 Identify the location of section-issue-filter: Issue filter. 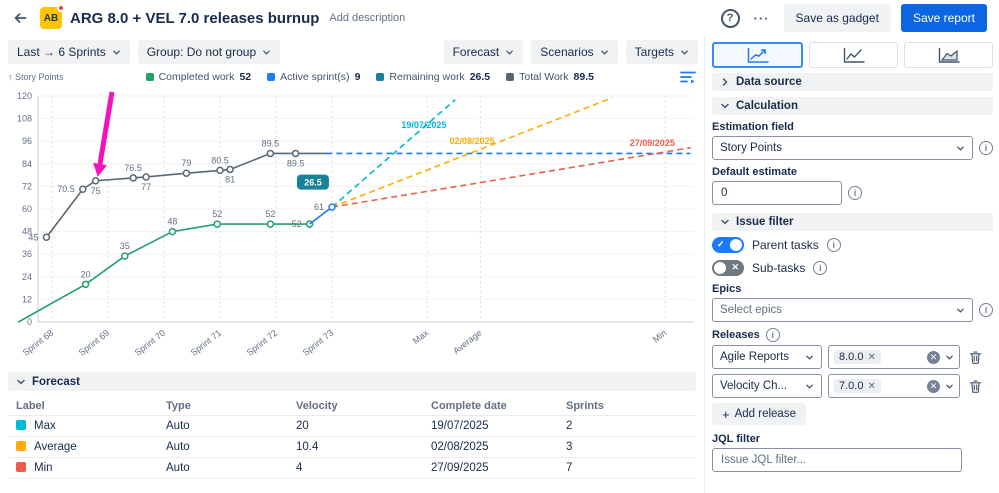
(852, 222).